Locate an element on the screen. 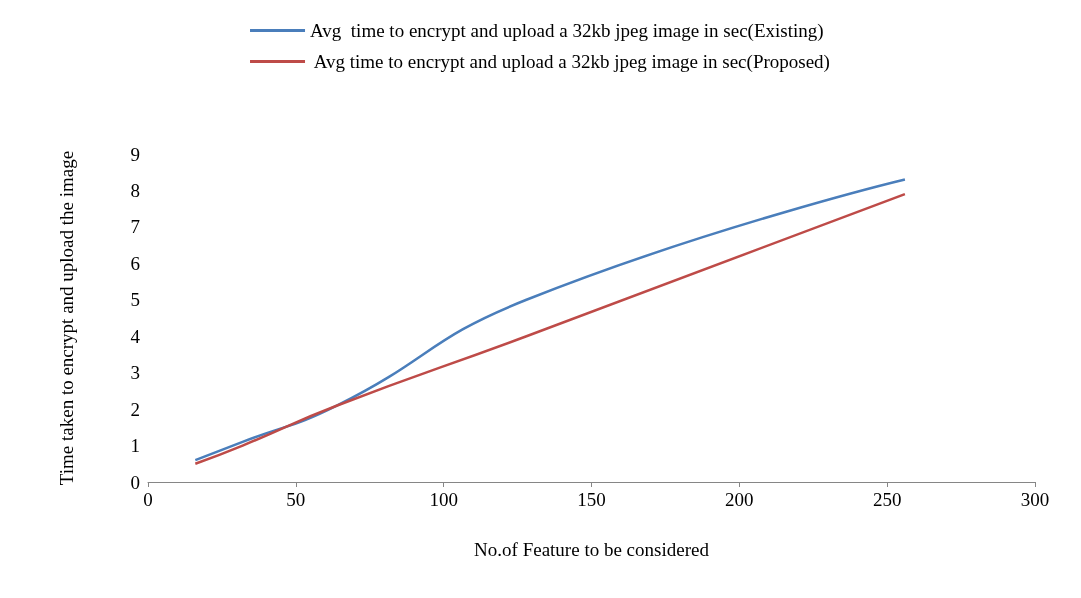  y-axis-title: Time taken to encrypt and upload the image is located at coordinates (66, 318).